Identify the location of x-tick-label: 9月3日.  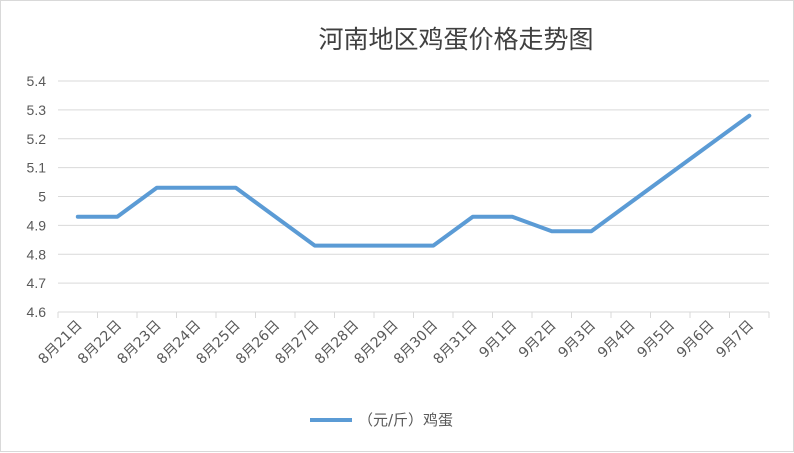
(577, 340).